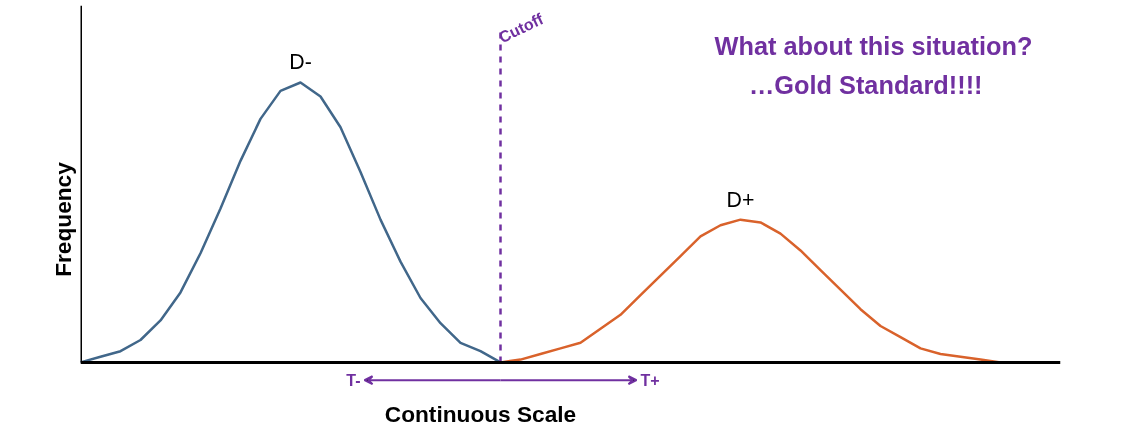 The width and height of the screenshot is (1144, 448). I want to click on series-label: D+, so click(740, 199).